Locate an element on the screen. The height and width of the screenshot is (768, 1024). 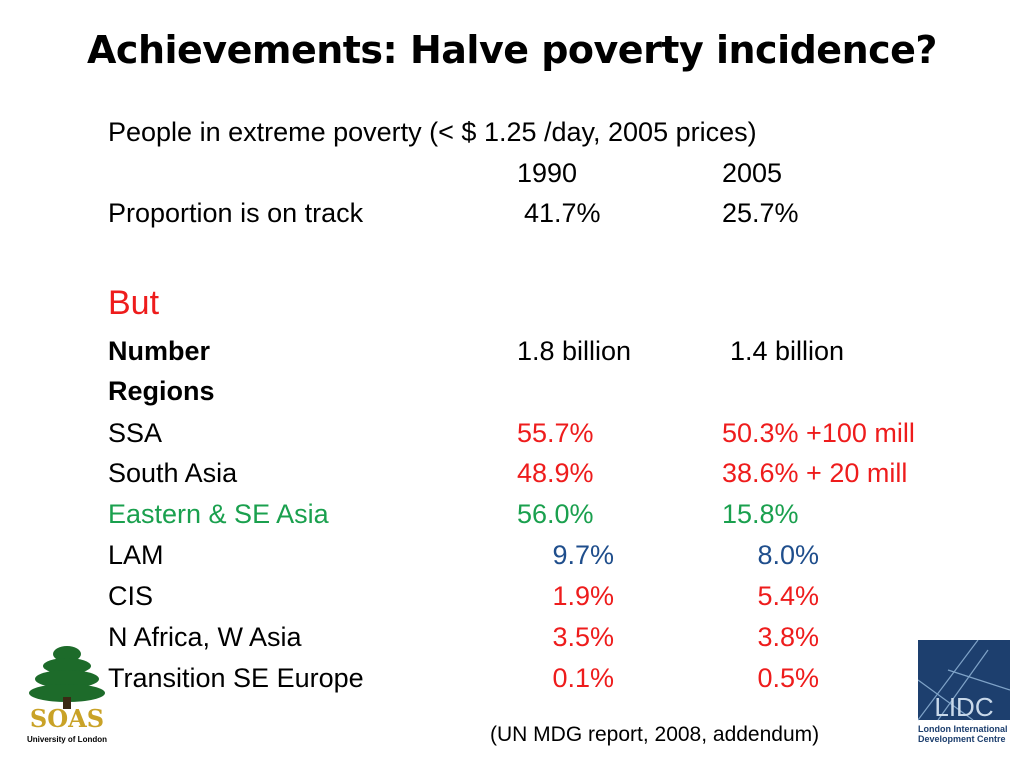
region-name: SSA is located at coordinates (135, 433).